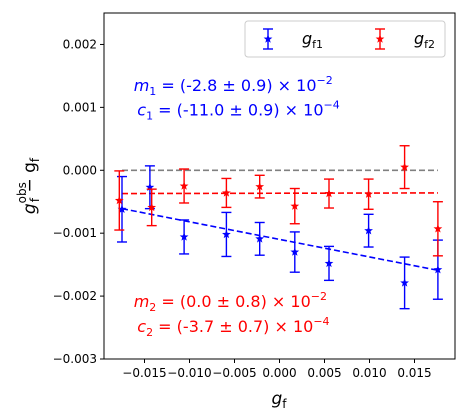 The width and height of the screenshot is (467, 418). I want to click on x-tick-label: −0.015, so click(144, 373).